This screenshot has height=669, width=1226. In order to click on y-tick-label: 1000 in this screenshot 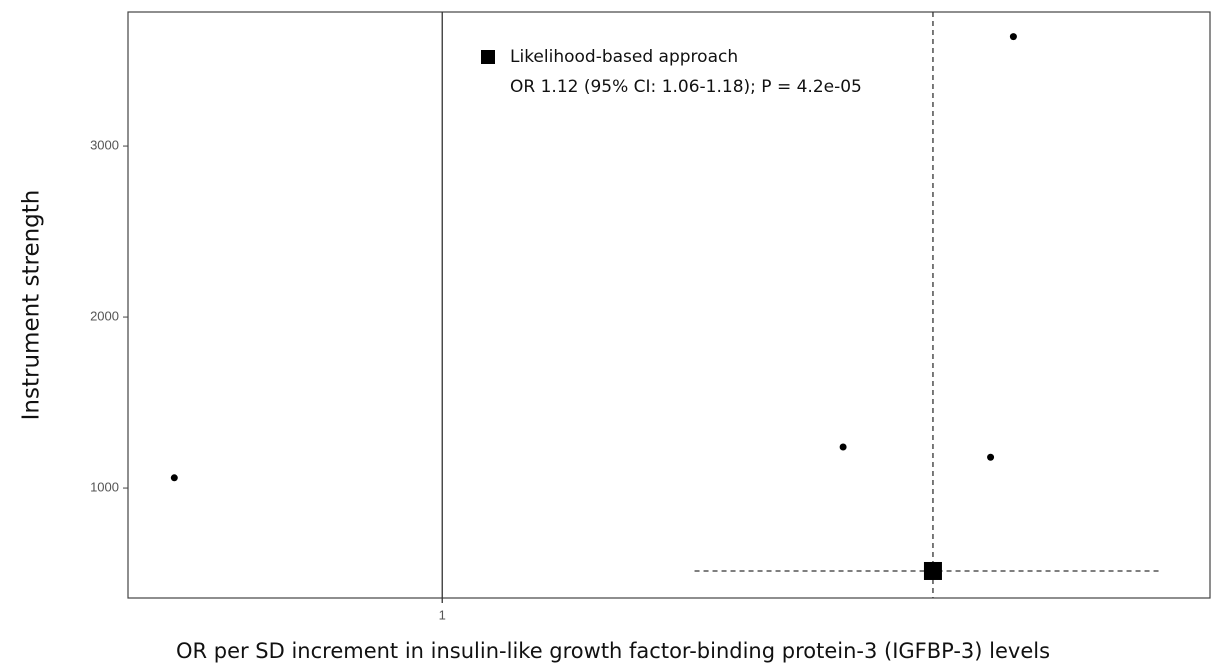, I will do `click(104, 486)`.